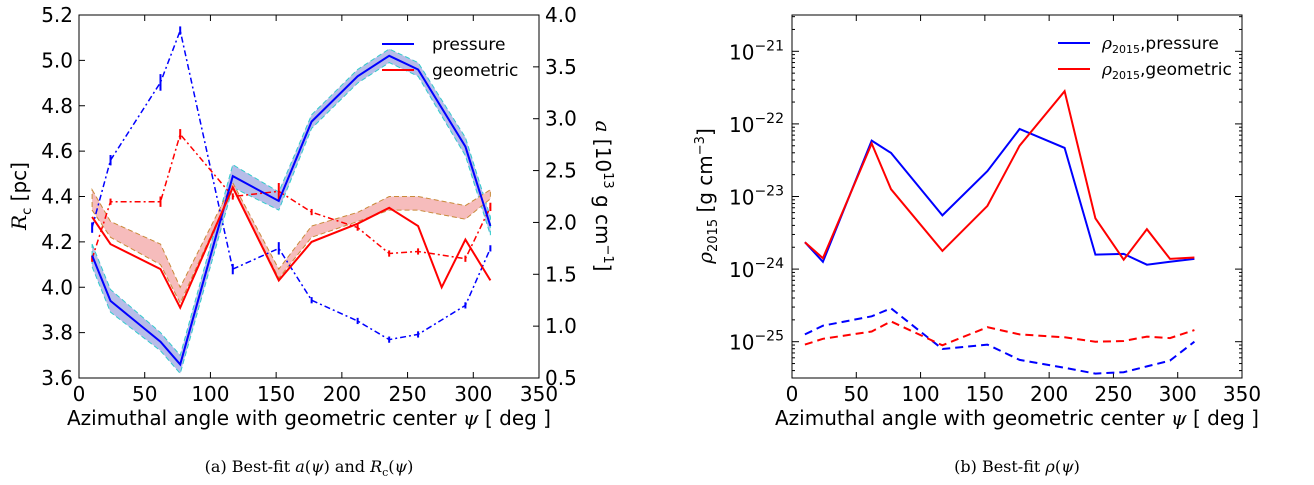  I want to click on legend-rho-geometric-label: ρ2015,geometric, so click(1166, 71).